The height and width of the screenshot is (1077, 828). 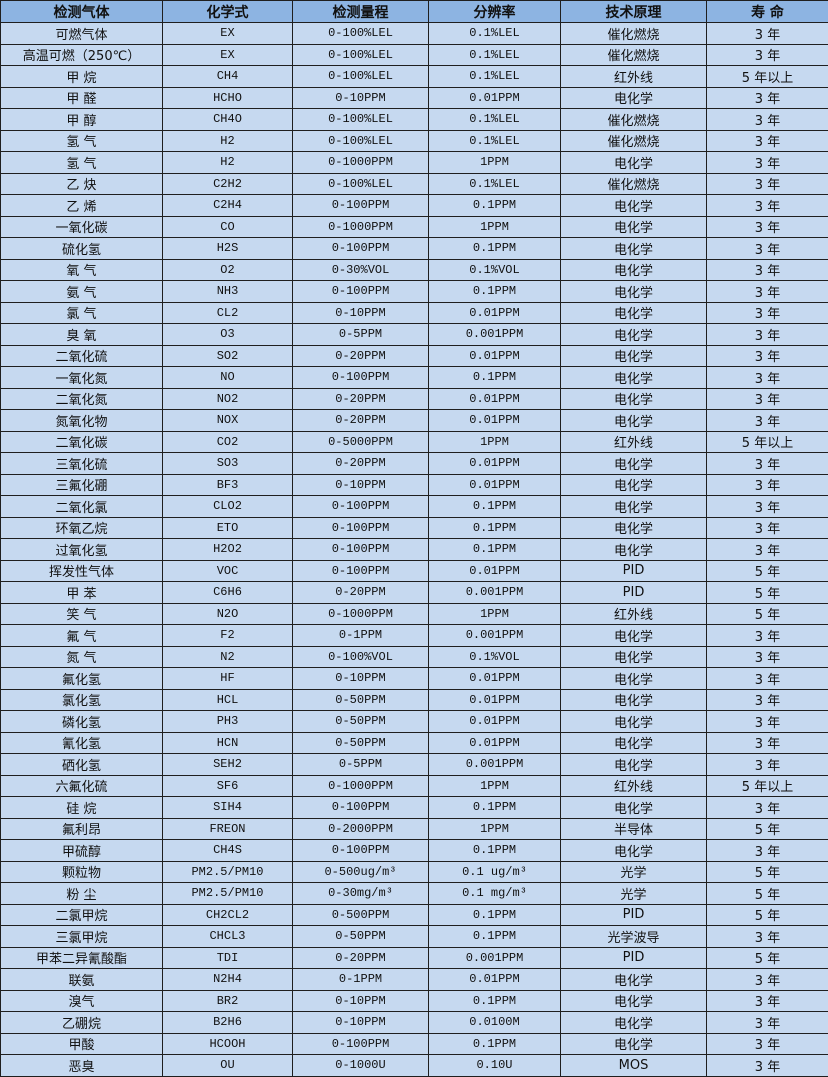 I want to click on cell-gas-name: 氨 气, so click(x=82, y=292).